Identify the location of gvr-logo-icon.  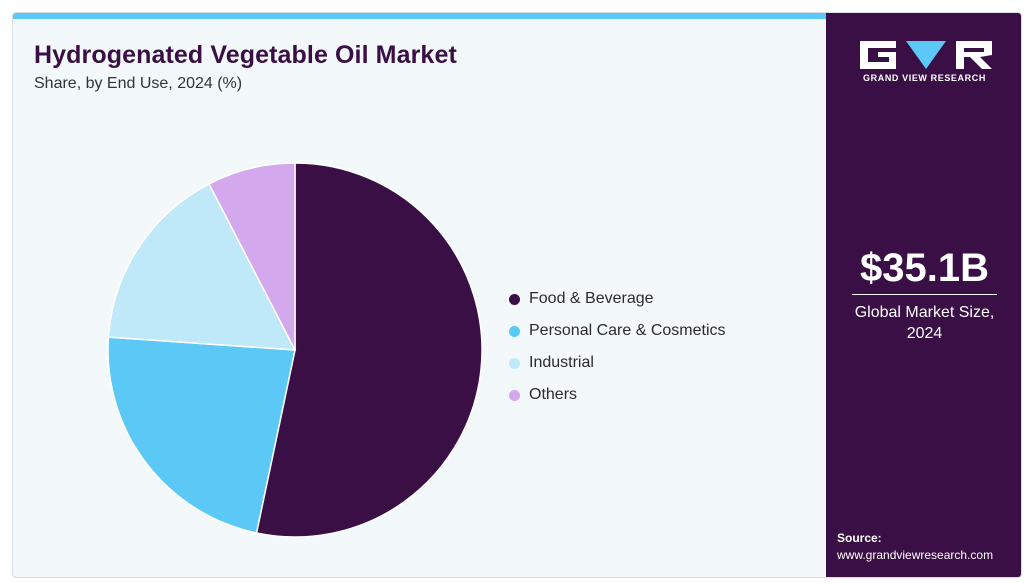
(926, 55).